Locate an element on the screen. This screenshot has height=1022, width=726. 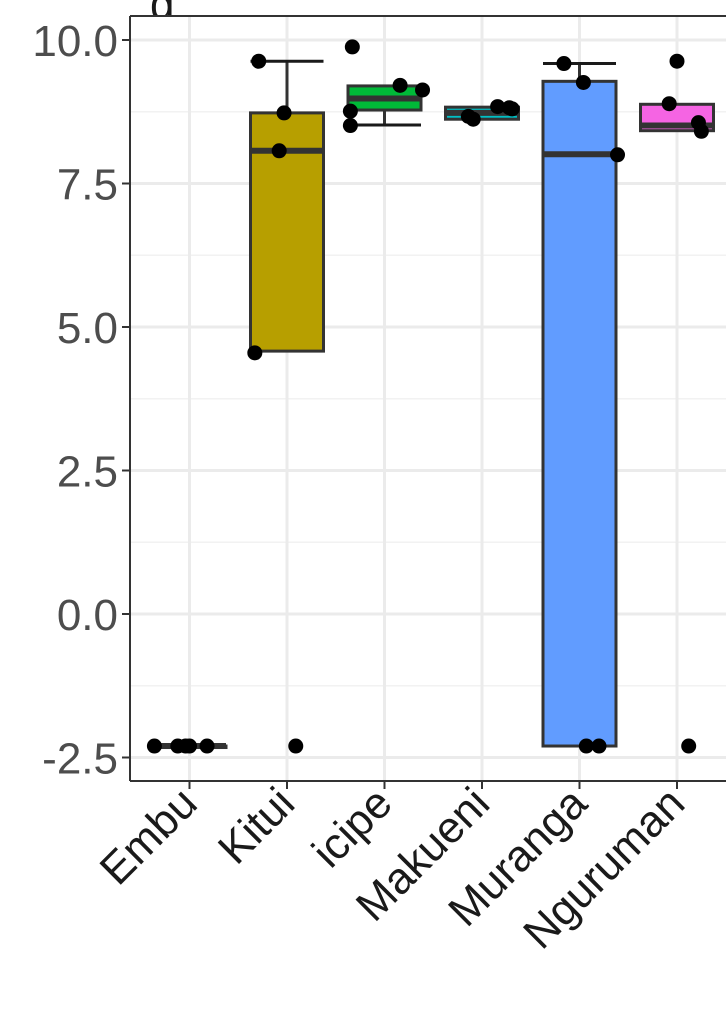
box-muranga is located at coordinates (579, 413).